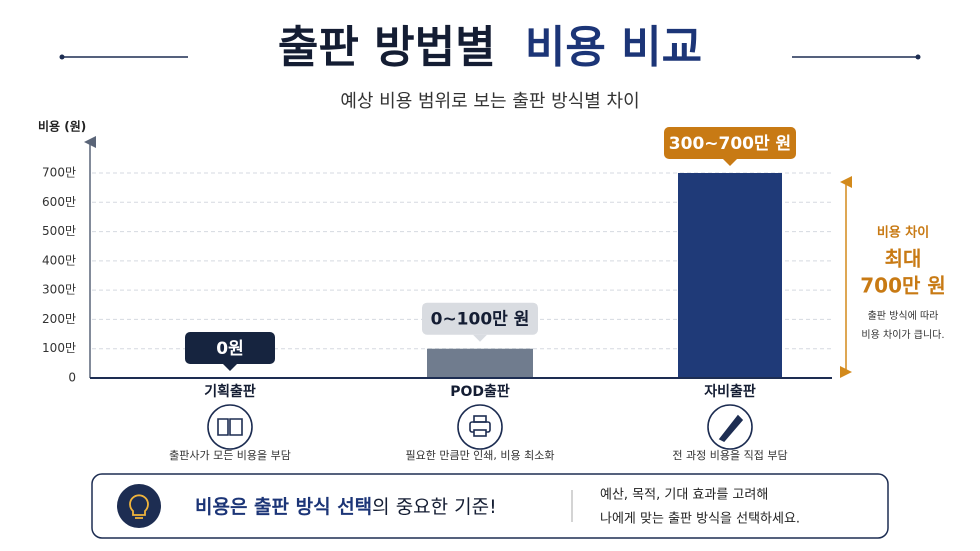 The width and height of the screenshot is (980, 551). I want to click on subtitle: 예상 비용 범위로 보는 출판 방식별 차이, so click(489, 101).